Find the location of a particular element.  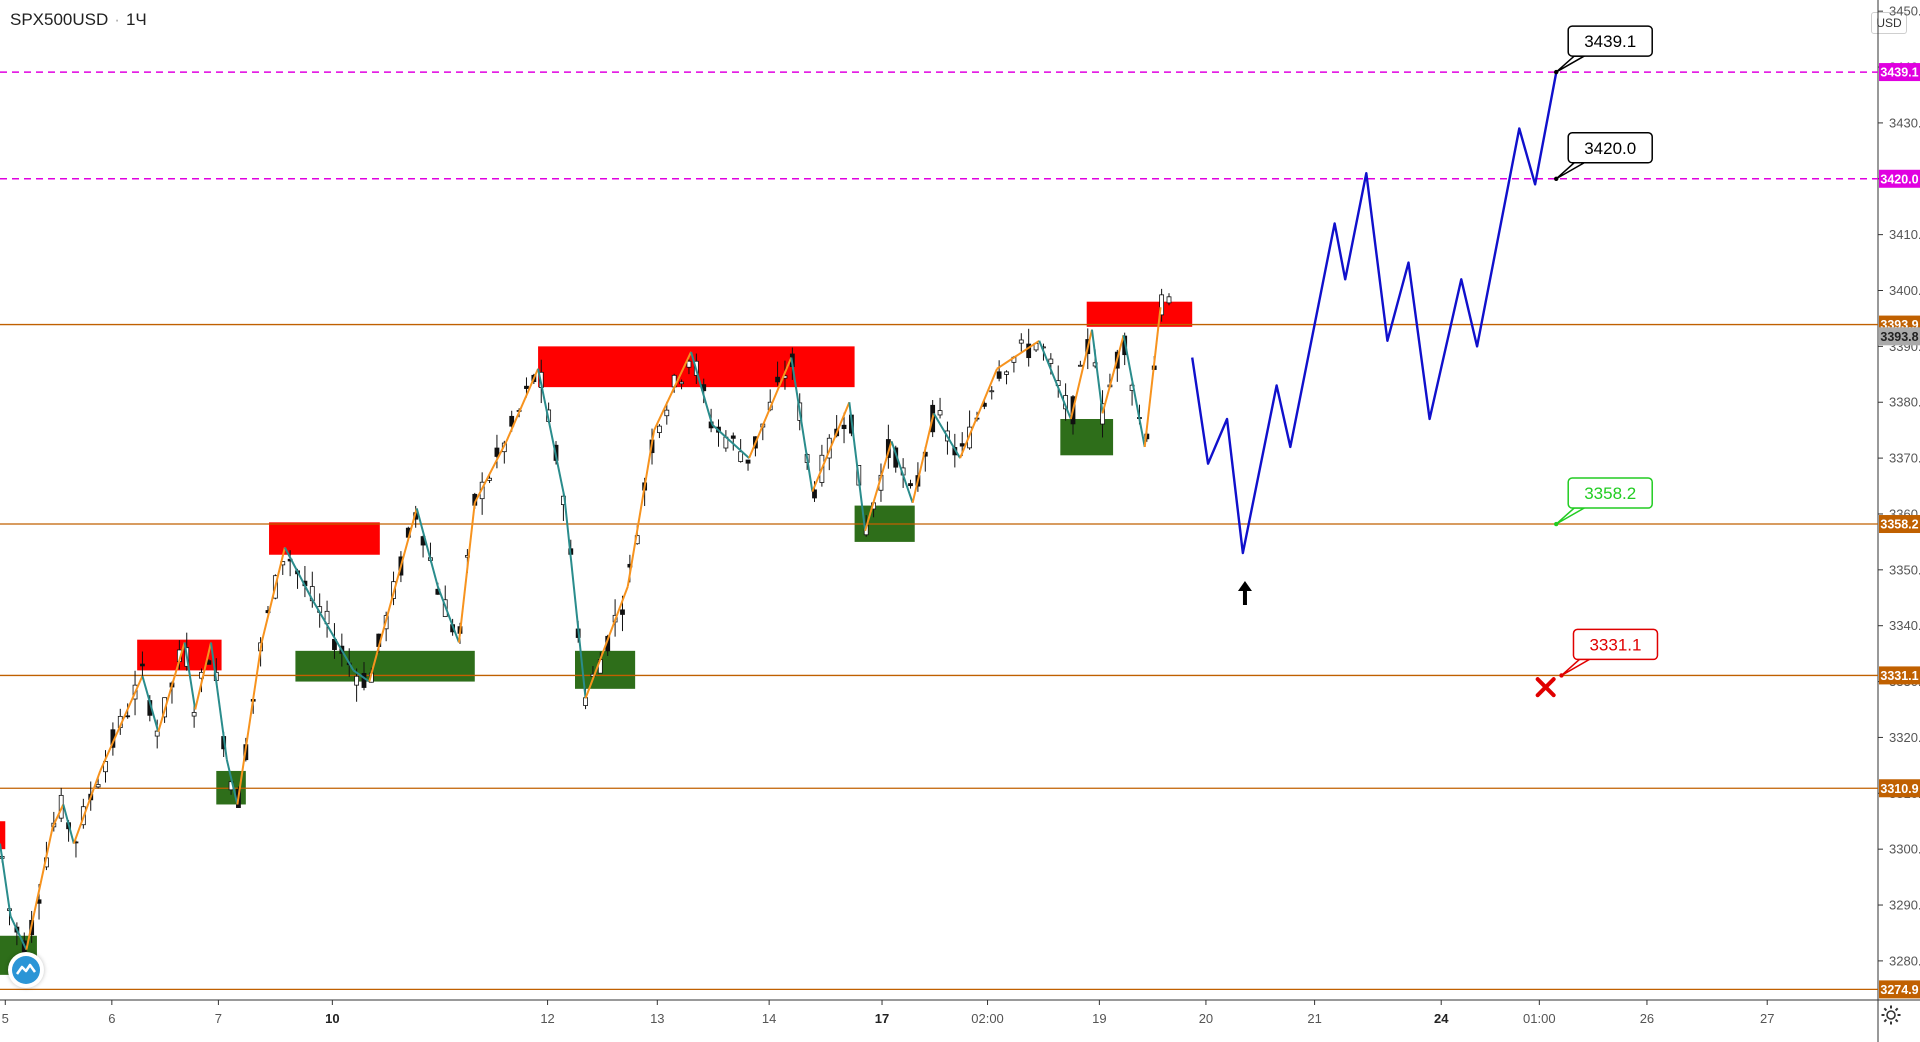

price-tag-label: 3439.1 is located at coordinates (1899, 73).